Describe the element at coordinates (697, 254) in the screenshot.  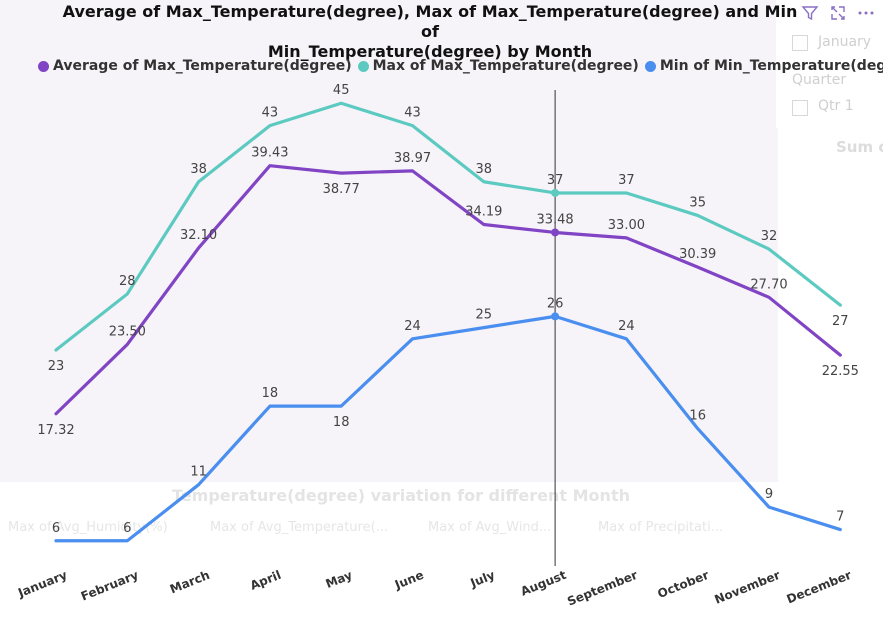
I see `data-label: 30.39` at that location.